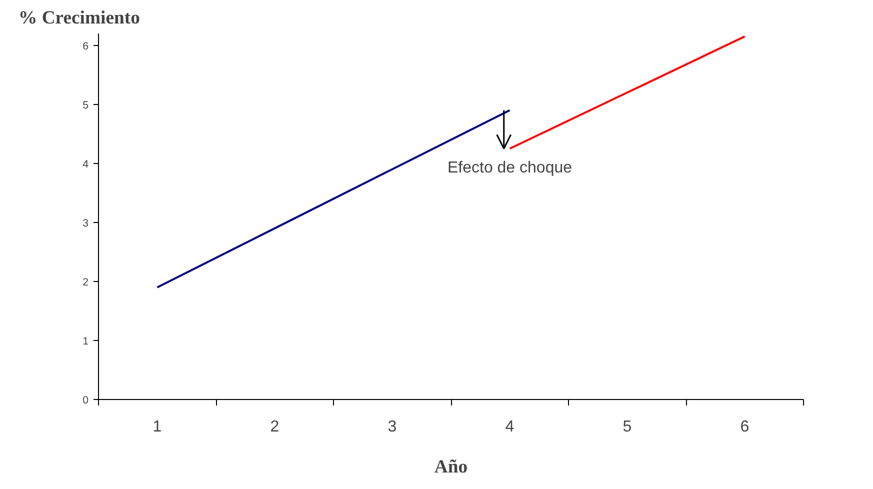 This screenshot has width=873, height=489. What do you see at coordinates (157, 427) in the screenshot?
I see `x-tick-label: 1` at bounding box center [157, 427].